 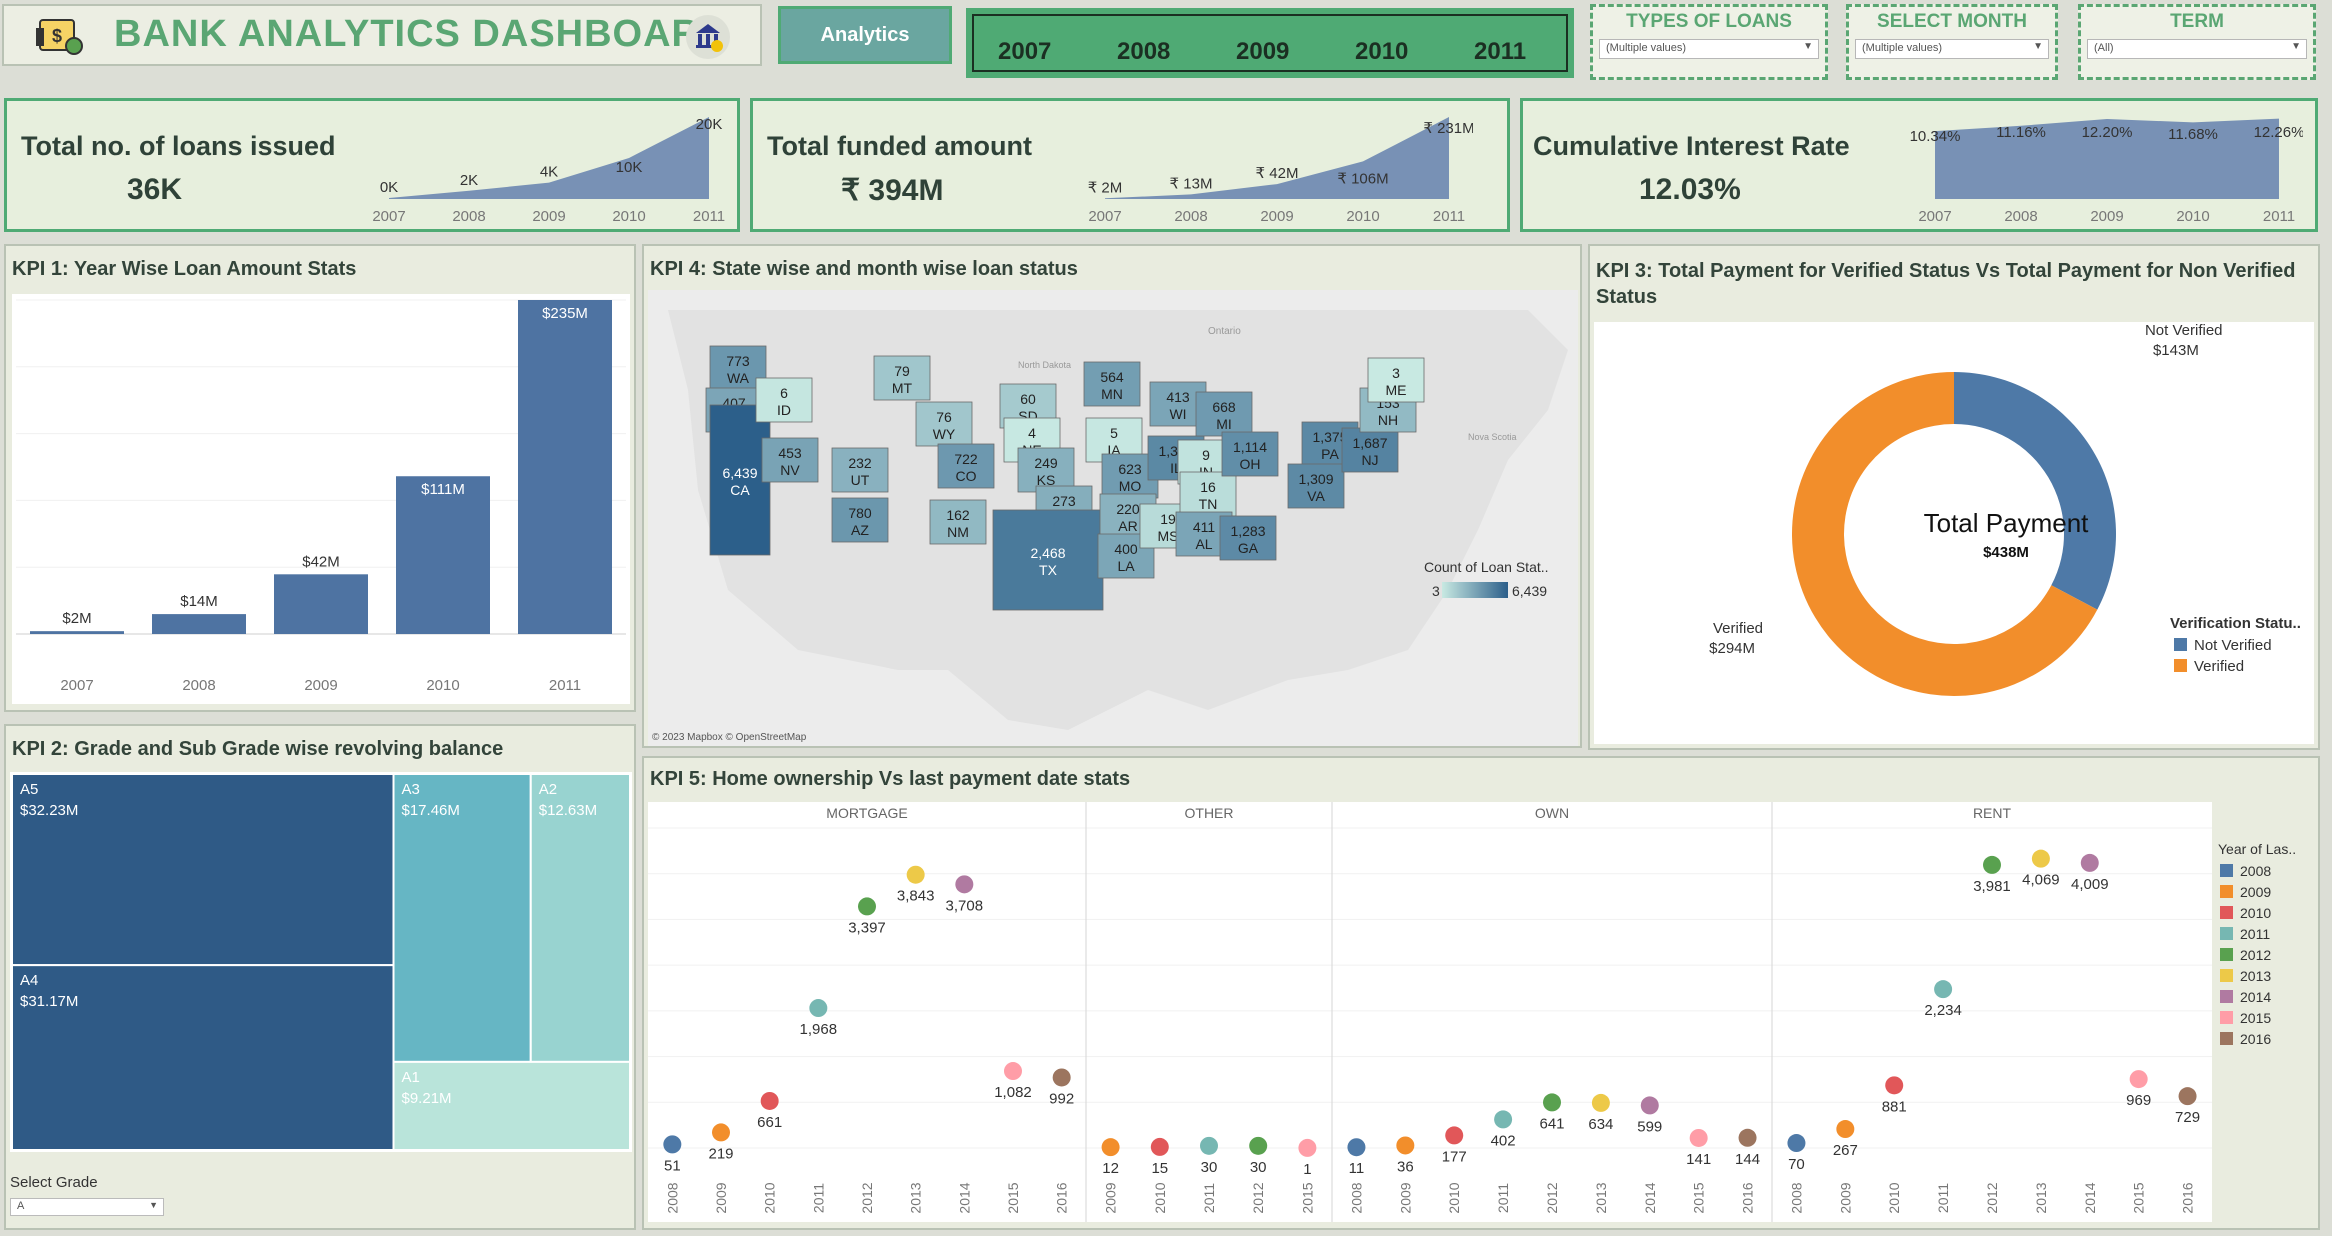 I want to click on treemap-cell-name: A3, so click(x=411, y=789).